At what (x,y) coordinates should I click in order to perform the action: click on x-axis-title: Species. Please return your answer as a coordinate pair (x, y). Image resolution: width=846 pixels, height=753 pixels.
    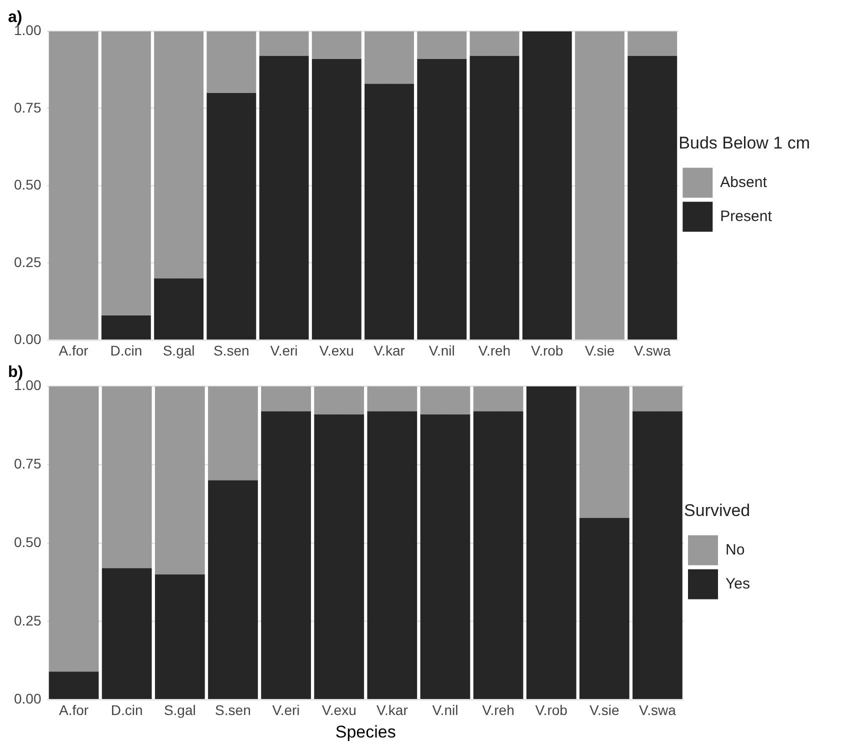
    Looking at the image, I should click on (365, 732).